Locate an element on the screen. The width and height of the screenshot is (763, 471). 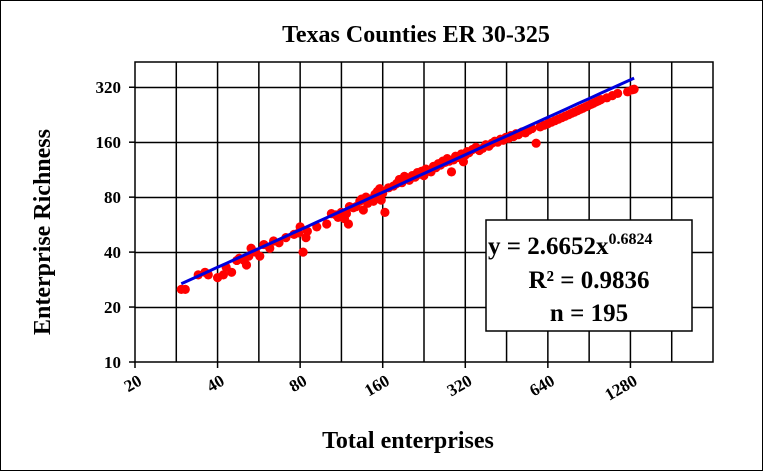
y-tick-label: 80 is located at coordinates (112, 197).